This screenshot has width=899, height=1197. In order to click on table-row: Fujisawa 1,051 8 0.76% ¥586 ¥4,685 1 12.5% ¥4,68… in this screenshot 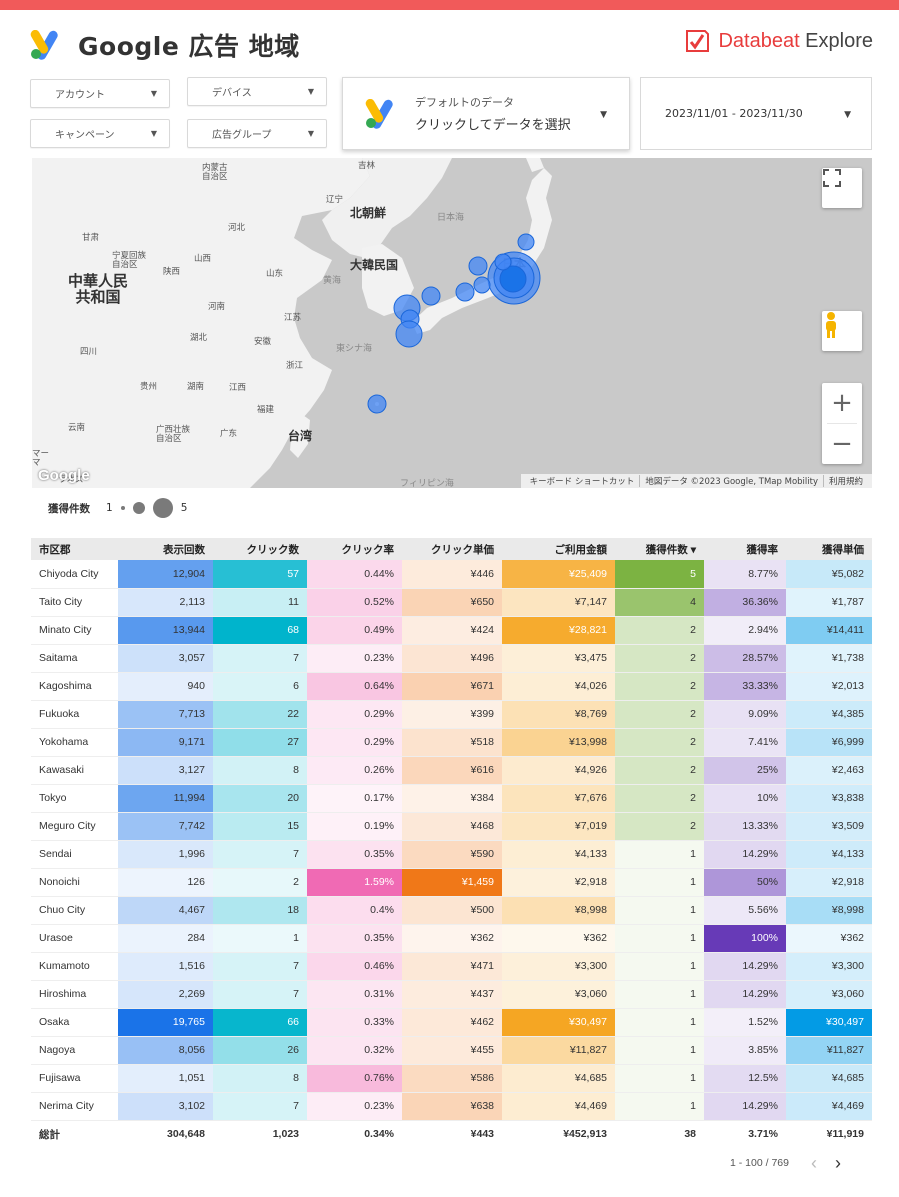, I will do `click(451, 1078)`.